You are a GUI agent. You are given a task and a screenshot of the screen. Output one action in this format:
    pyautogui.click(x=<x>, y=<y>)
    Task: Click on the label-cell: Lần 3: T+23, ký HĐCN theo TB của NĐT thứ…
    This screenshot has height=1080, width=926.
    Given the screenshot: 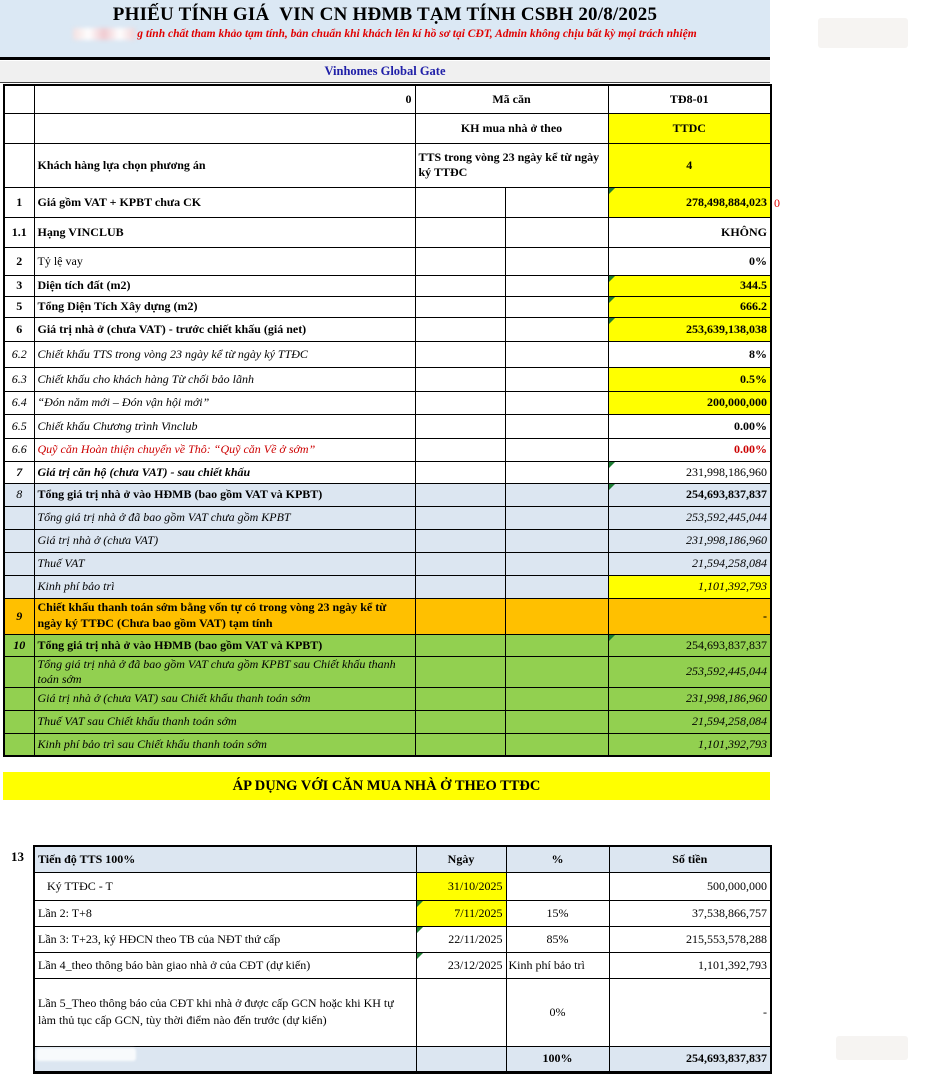 What is the action you would take?
    pyautogui.click(x=225, y=939)
    